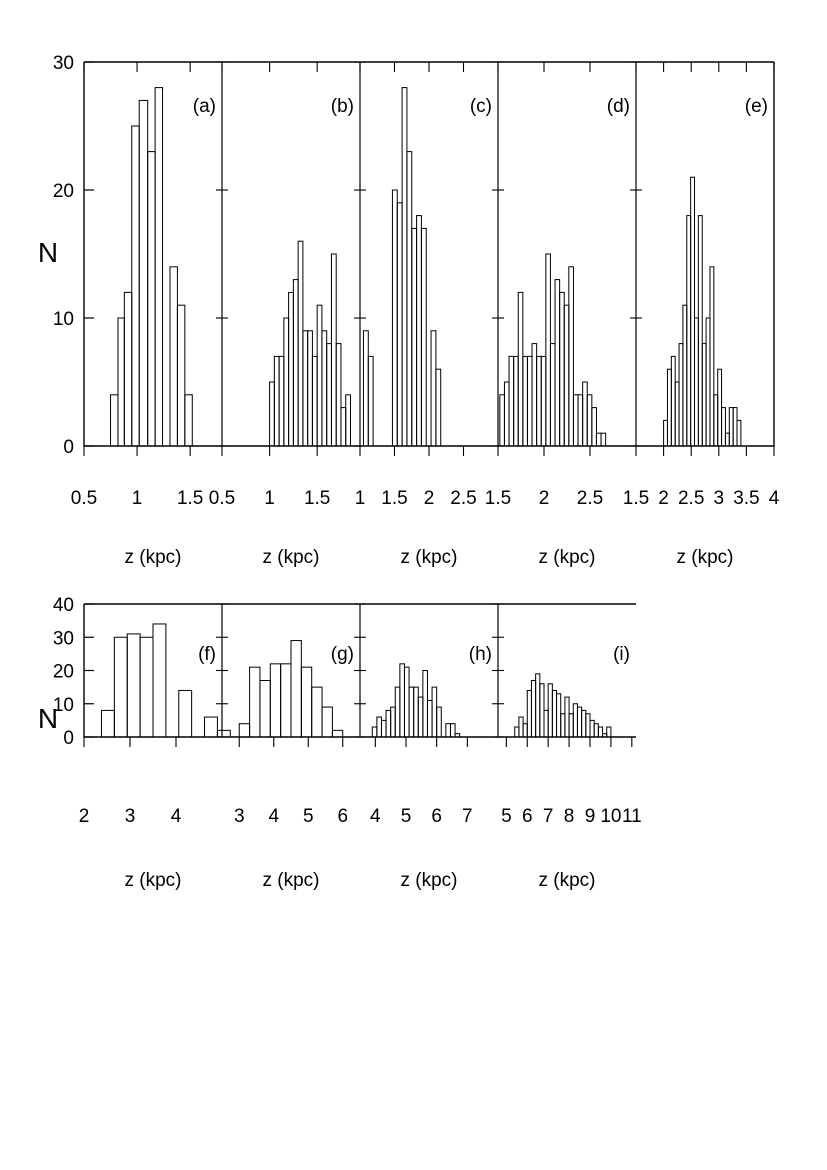  Describe the element at coordinates (190, 498) in the screenshot. I see `x-tick-label: 1.5` at that location.